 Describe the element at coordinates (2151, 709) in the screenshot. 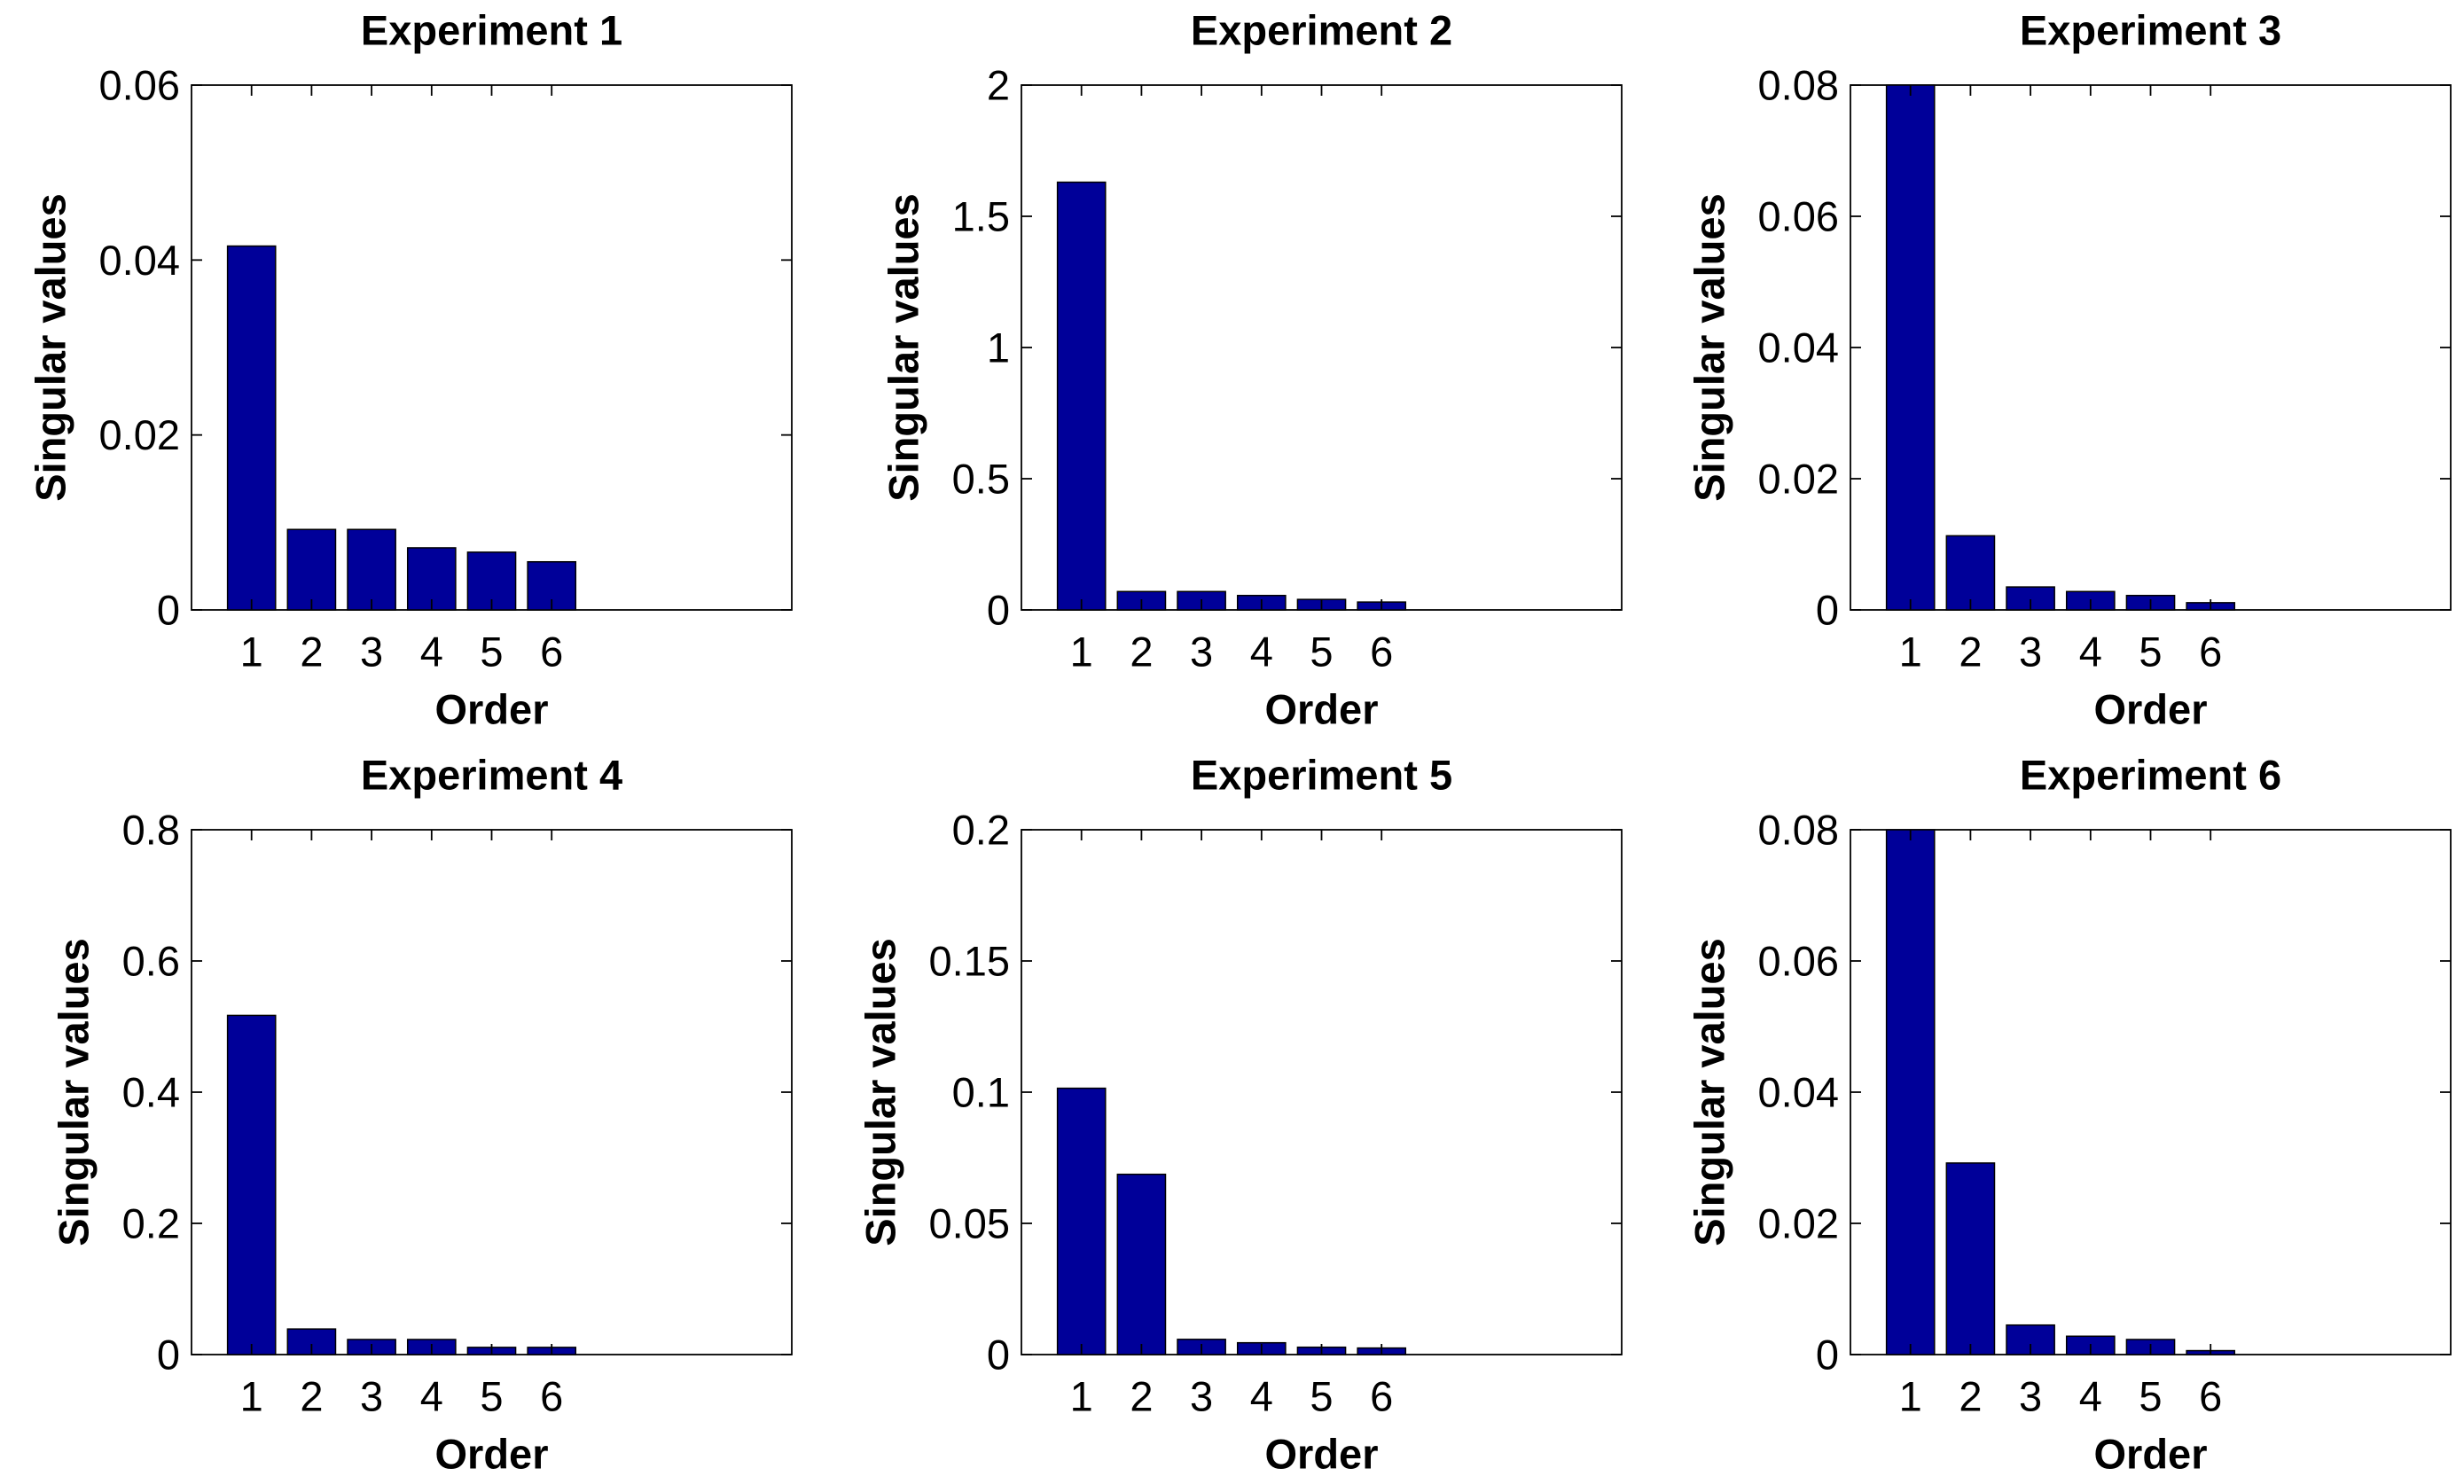

I see `exp3-xlabel: Order` at that location.